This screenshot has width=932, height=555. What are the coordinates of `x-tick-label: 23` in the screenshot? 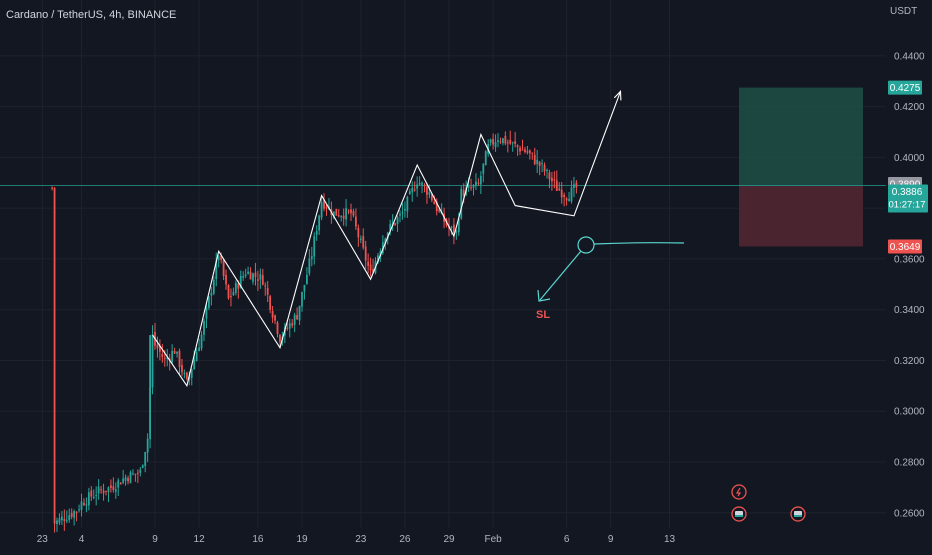 It's located at (361, 539).